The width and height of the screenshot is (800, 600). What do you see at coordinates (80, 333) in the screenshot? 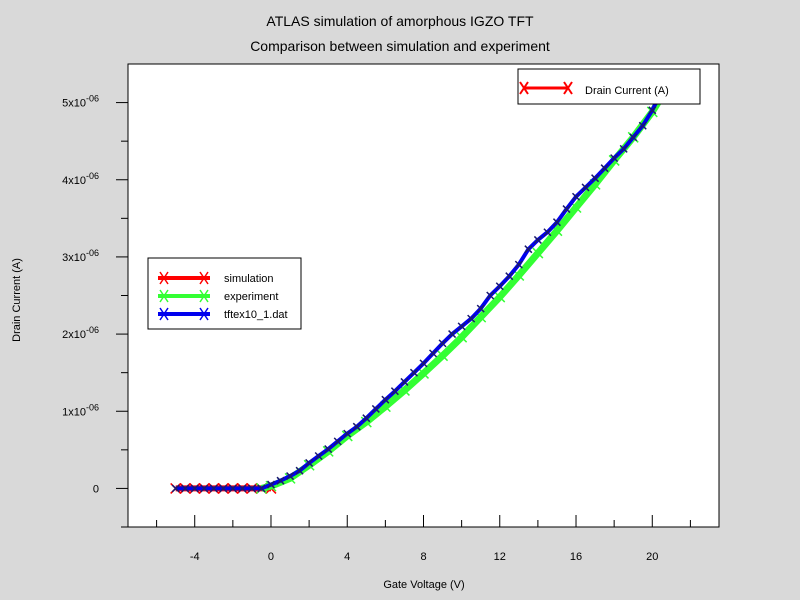
I see `y-tick-label: 2x10-06` at bounding box center [80, 333].